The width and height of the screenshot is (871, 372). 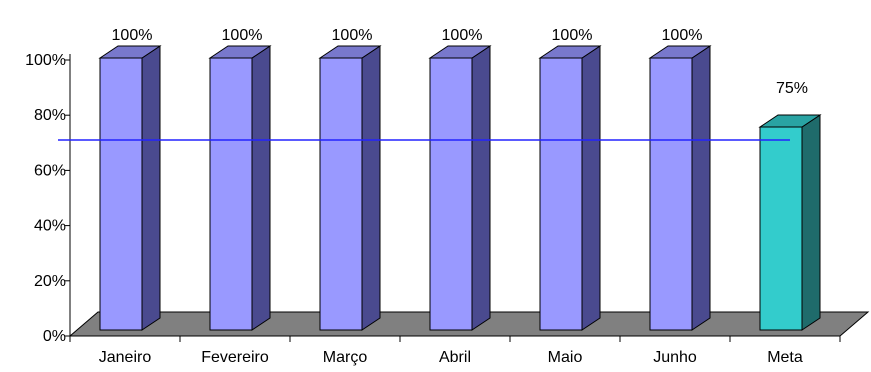 I want to click on x-category-label: Abril, so click(x=455, y=357).